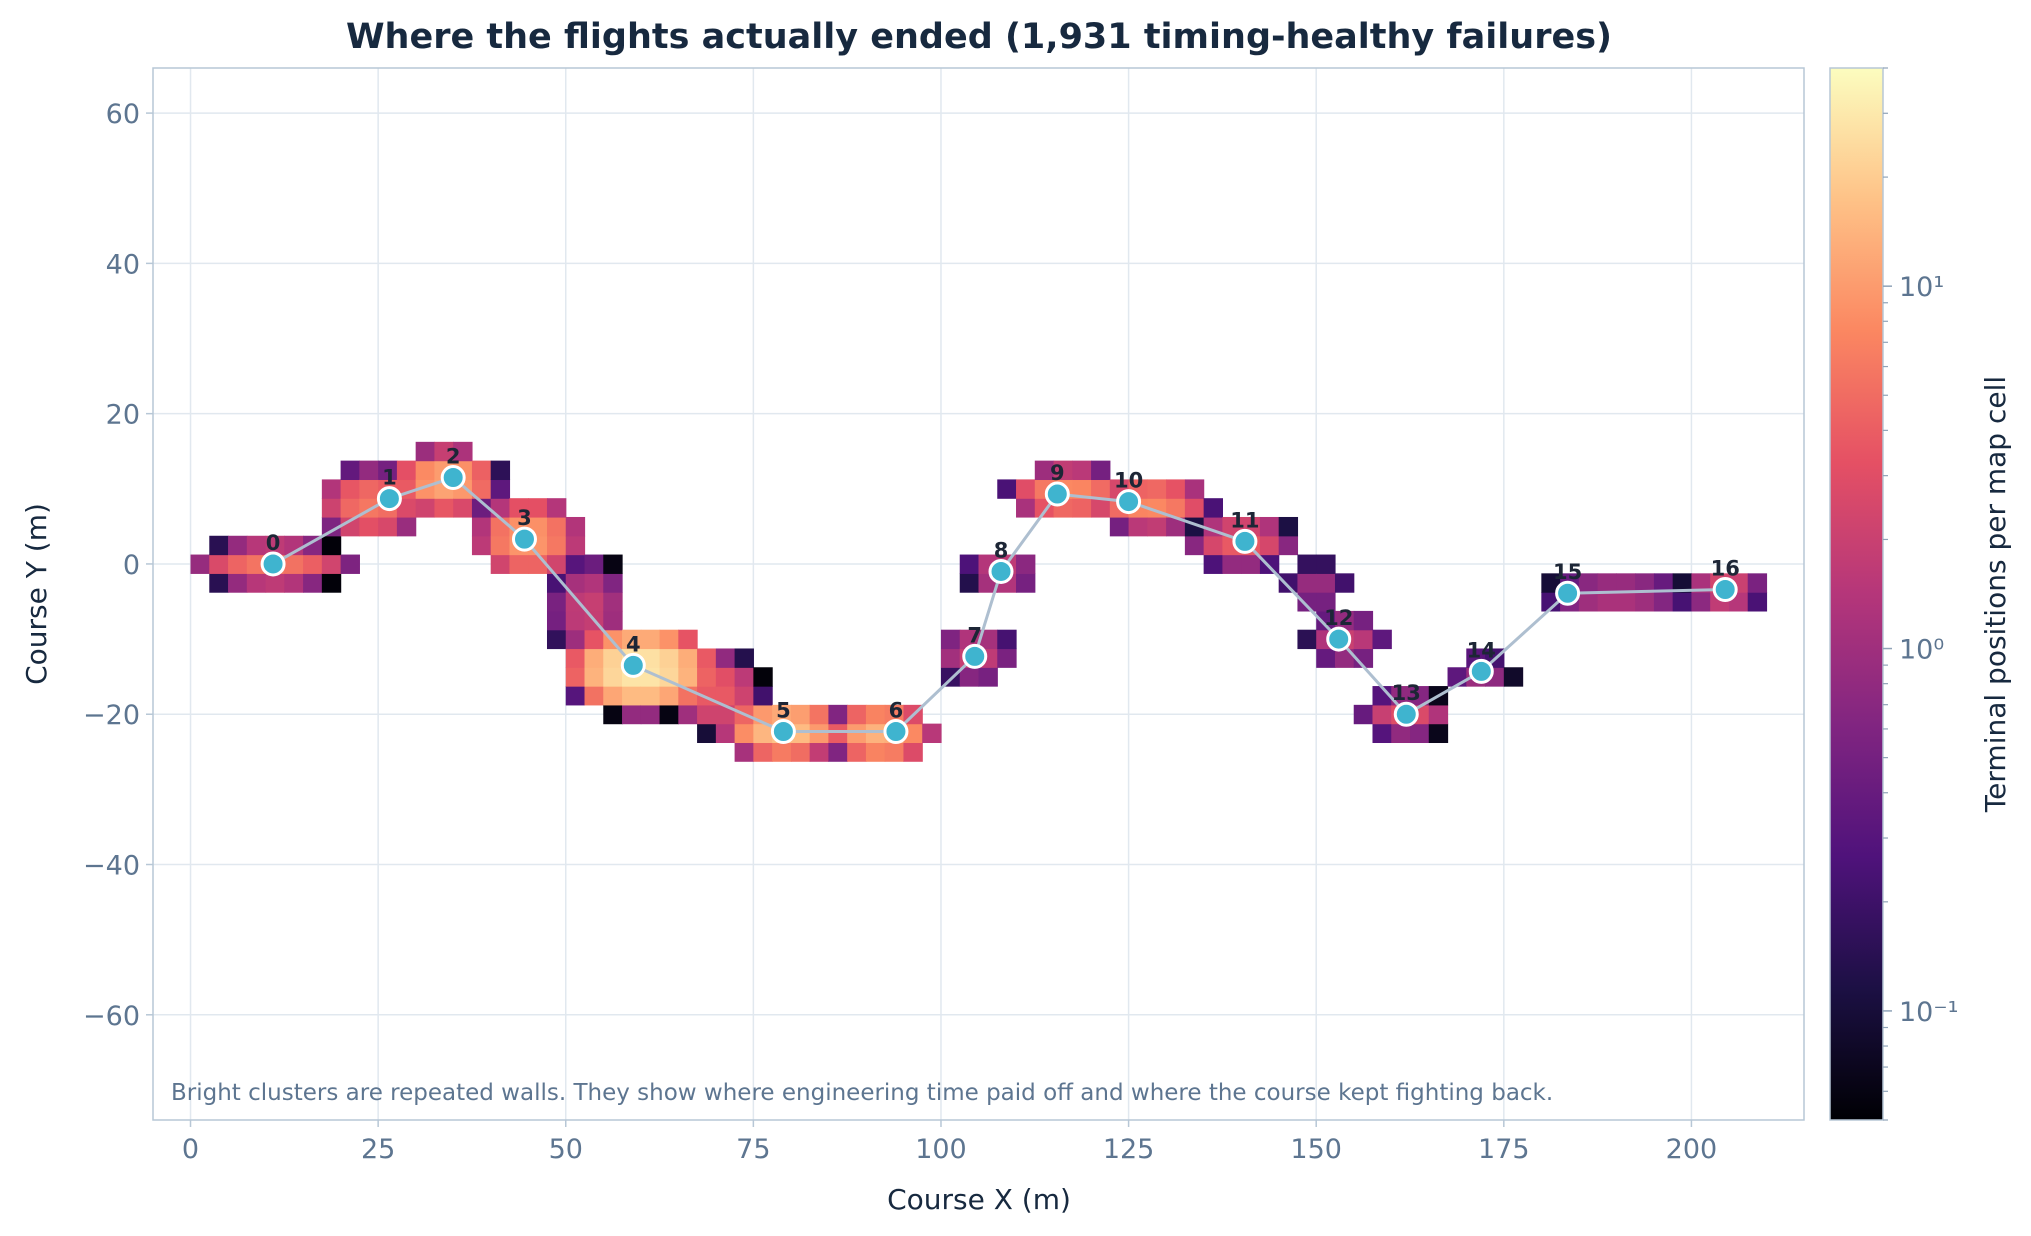  What do you see at coordinates (524, 518) in the screenshot?
I see `gate-label: 3` at bounding box center [524, 518].